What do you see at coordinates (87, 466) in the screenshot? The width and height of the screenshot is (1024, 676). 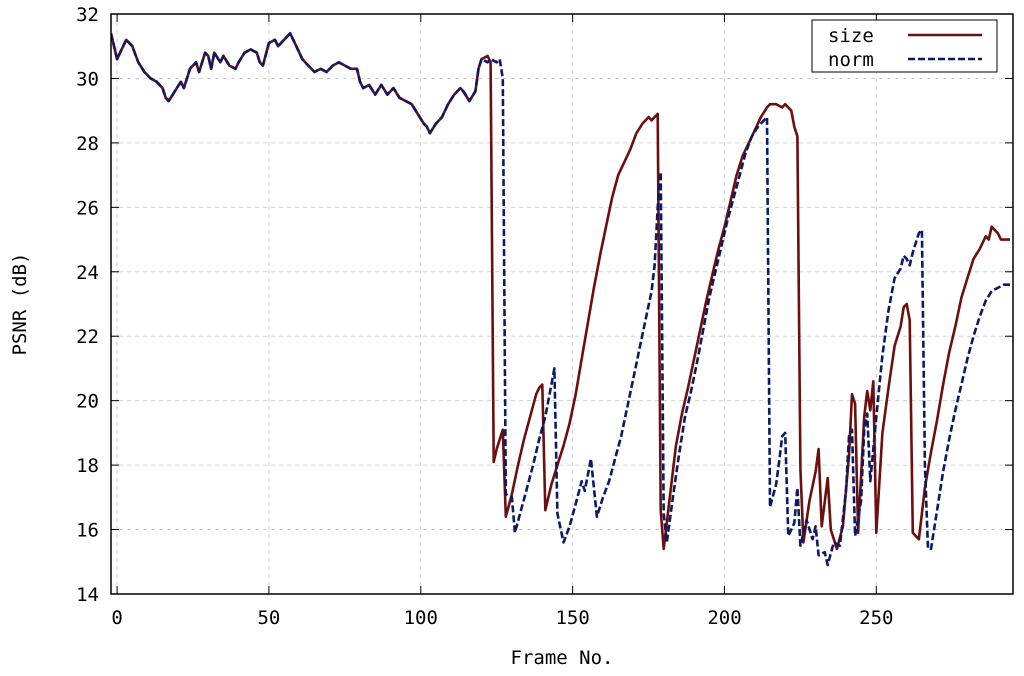 I see `y-tick-label: 18` at bounding box center [87, 466].